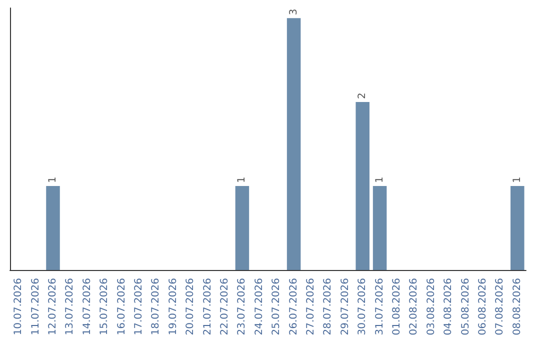 Image resolution: width=540 pixels, height=340 pixels. What do you see at coordinates (466, 307) in the screenshot?
I see `x-tick-label: 05.08.2026` at bounding box center [466, 307].